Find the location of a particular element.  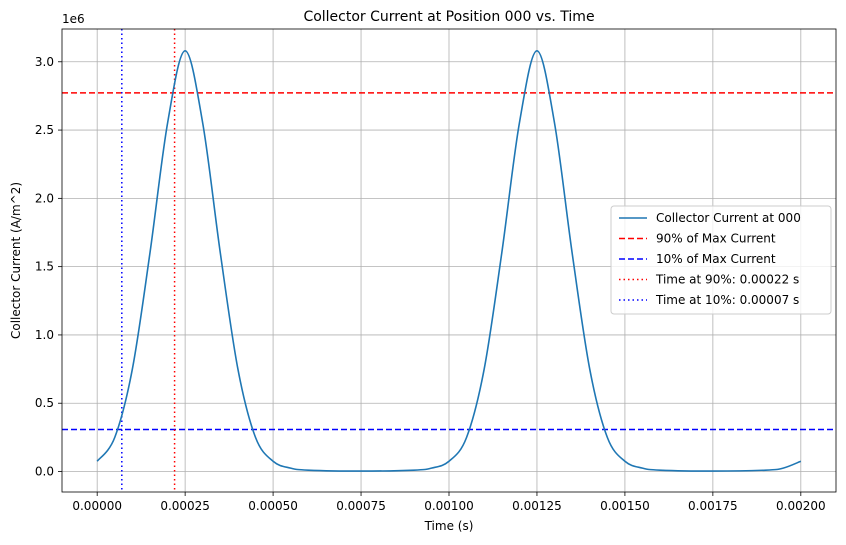

y-tick-label: 1.5 is located at coordinates (44, 267).